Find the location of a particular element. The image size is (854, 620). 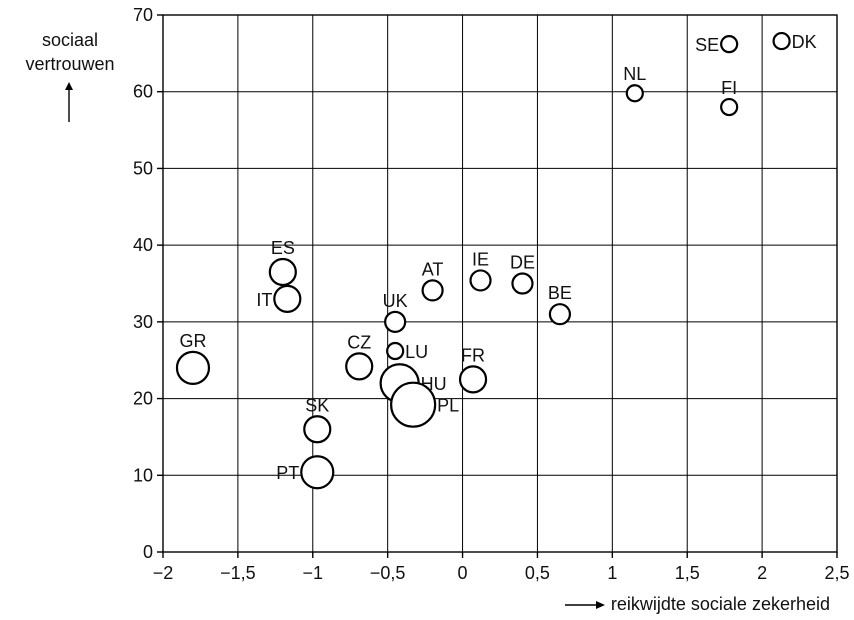

data-label-it: IT is located at coordinates (264, 300).